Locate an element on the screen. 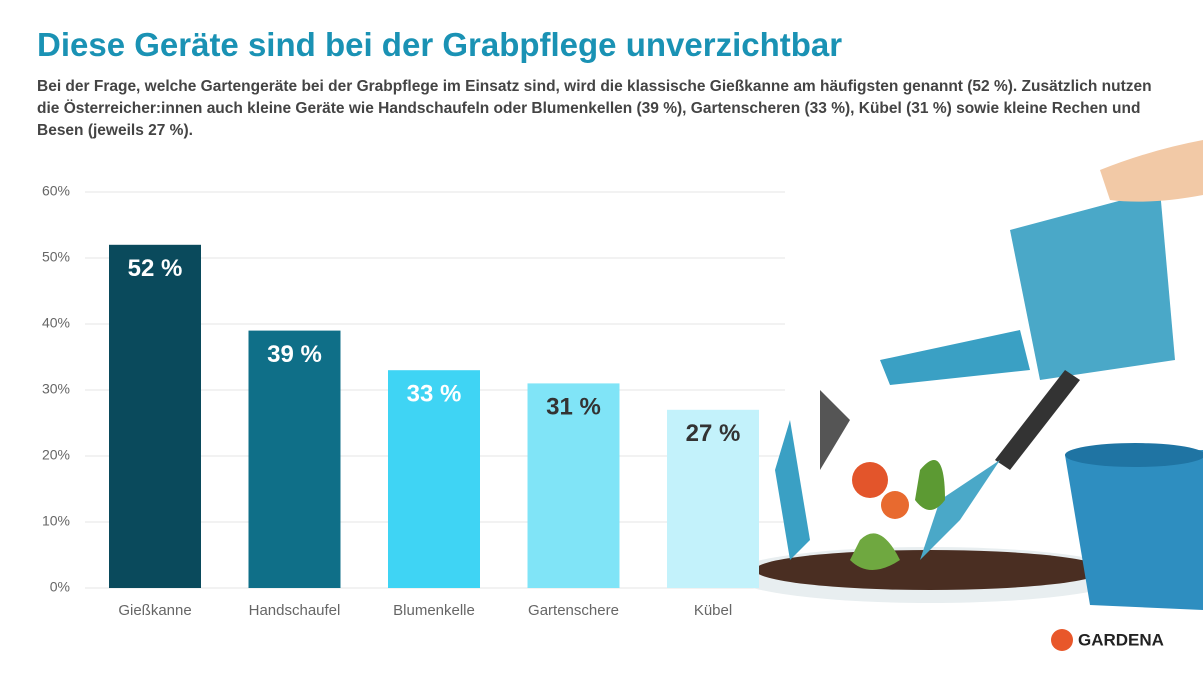 This screenshot has height=677, width=1203. x-tick-label: Kübel is located at coordinates (713, 610).